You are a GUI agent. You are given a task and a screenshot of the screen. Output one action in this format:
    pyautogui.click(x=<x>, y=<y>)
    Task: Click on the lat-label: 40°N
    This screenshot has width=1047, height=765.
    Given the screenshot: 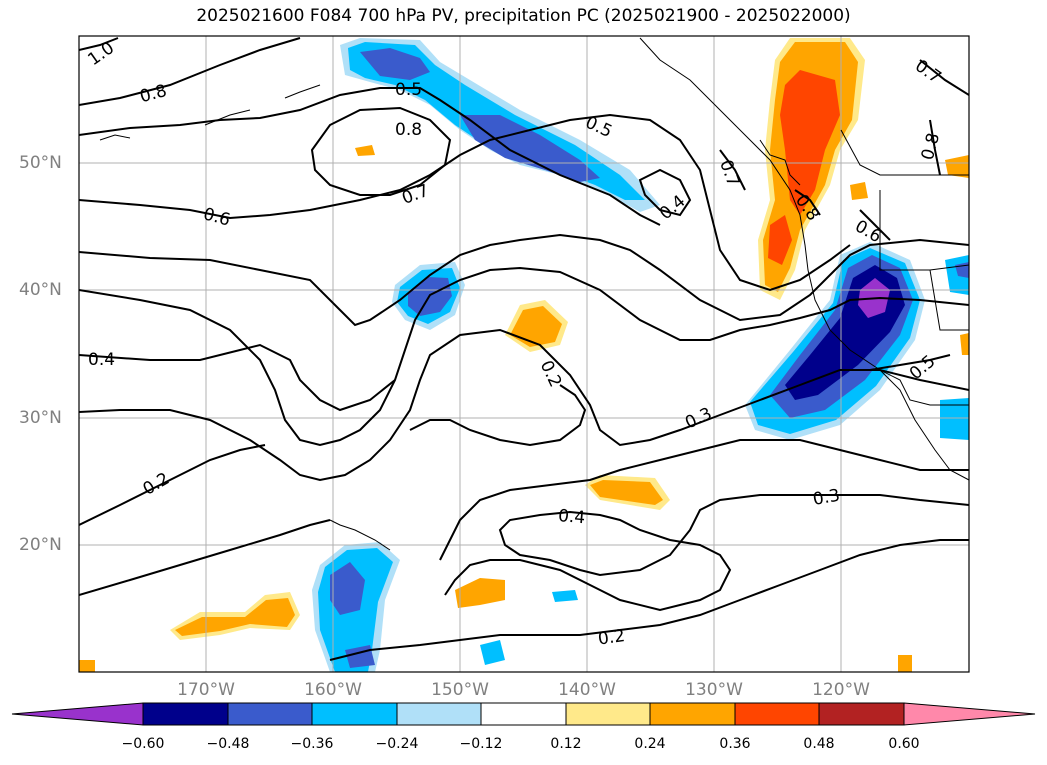 What is the action you would take?
    pyautogui.click(x=40, y=290)
    